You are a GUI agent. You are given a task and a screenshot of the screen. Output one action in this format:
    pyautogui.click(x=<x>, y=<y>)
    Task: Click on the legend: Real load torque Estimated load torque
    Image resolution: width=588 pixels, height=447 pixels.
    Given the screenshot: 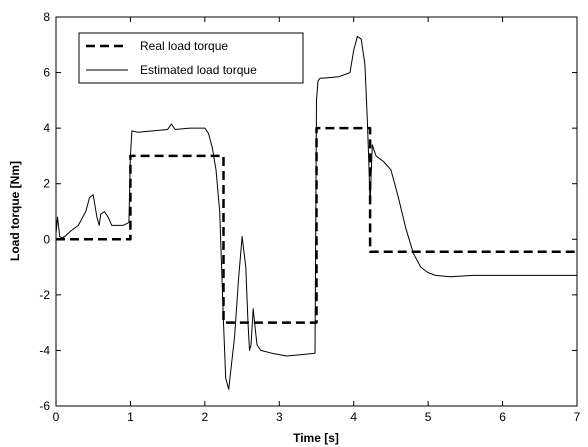 What is the action you would take?
    pyautogui.click(x=191, y=58)
    